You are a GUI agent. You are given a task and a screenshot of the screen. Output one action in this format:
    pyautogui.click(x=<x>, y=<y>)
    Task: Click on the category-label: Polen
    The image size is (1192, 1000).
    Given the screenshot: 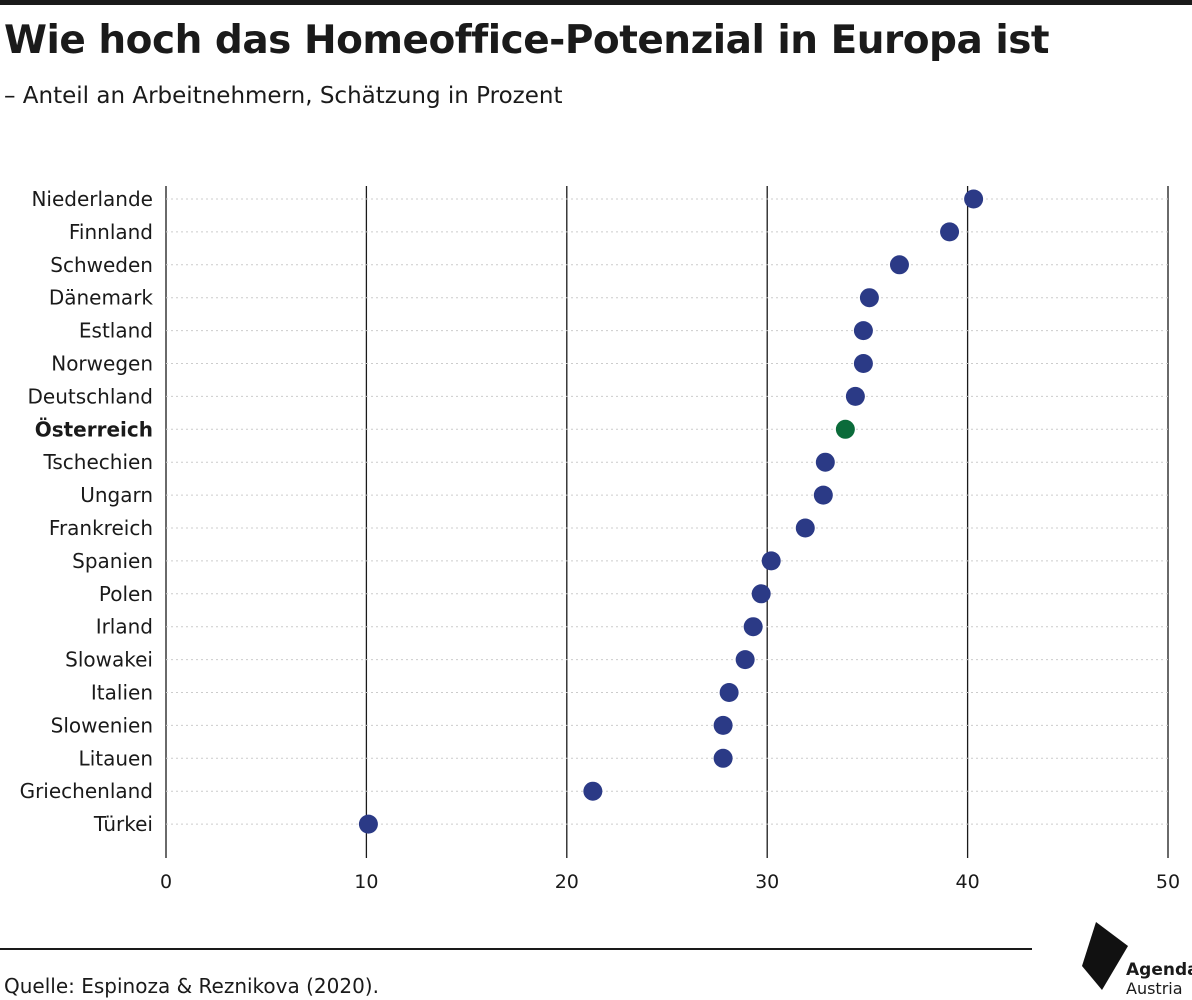 What is the action you would take?
    pyautogui.click(x=126, y=594)
    